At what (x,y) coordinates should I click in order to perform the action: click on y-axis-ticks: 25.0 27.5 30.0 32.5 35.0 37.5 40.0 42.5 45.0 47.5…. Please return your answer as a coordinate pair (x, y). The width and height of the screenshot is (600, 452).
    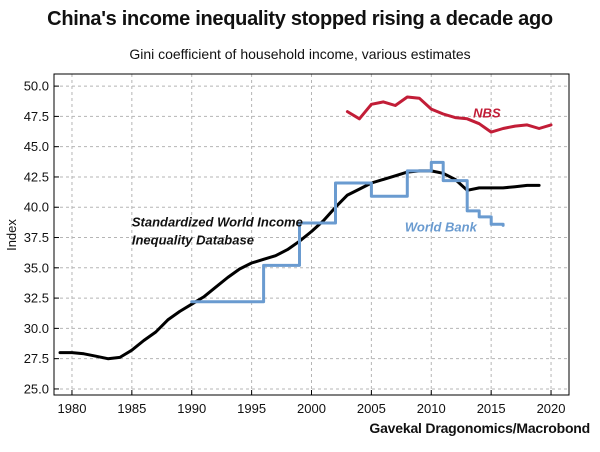
    Looking at the image, I should click on (41, 237).